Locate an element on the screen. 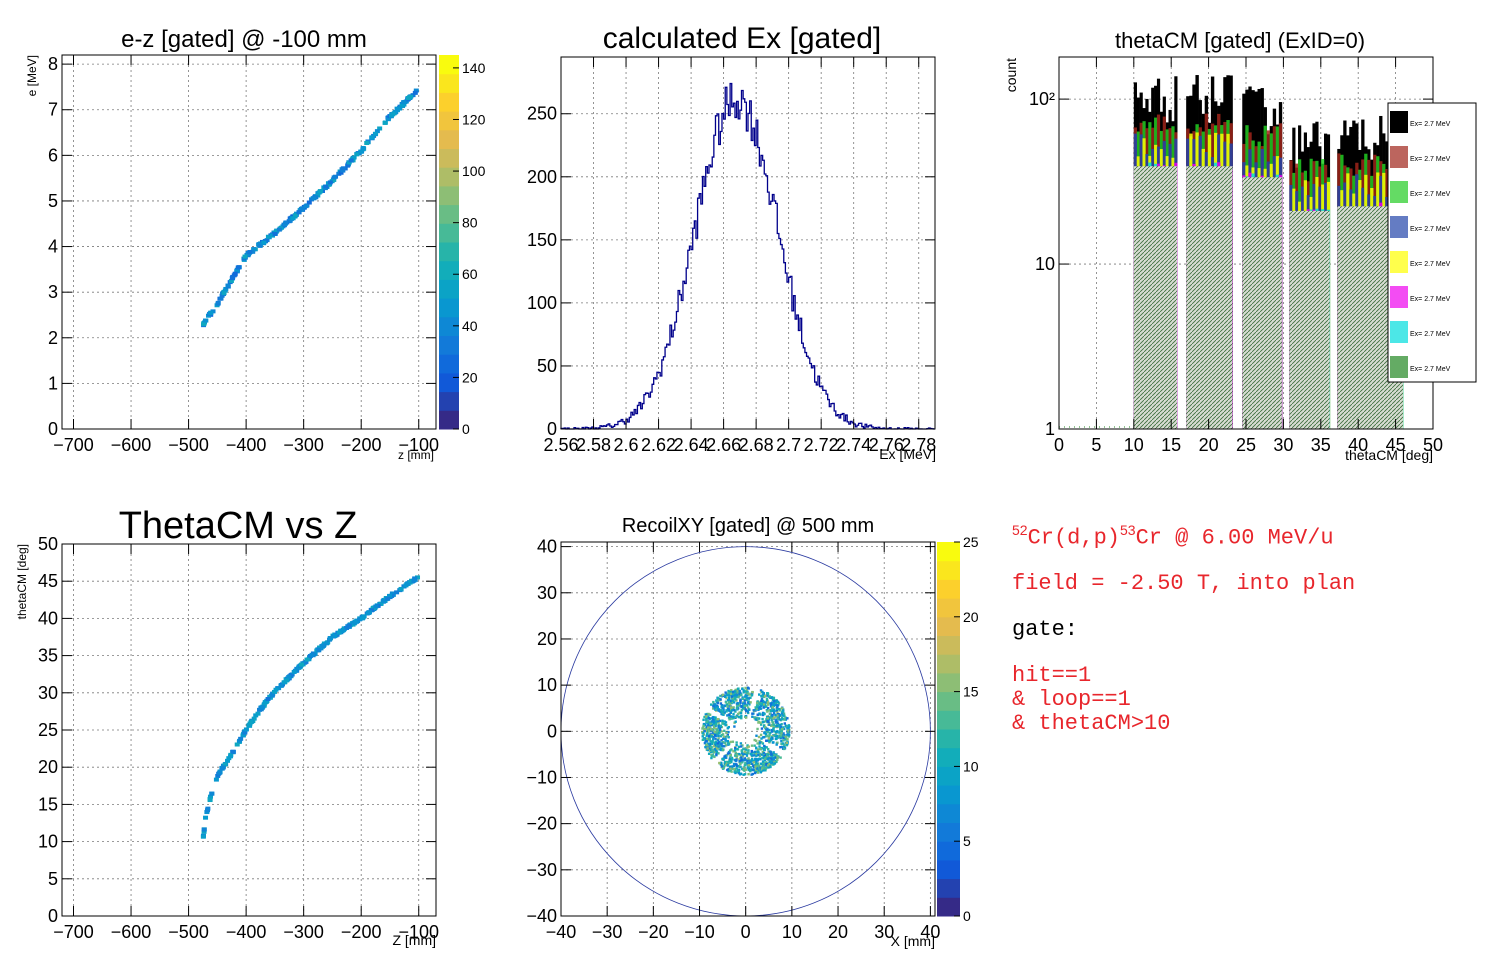  ez-colorbar-label: 60 is located at coordinates (470, 274).